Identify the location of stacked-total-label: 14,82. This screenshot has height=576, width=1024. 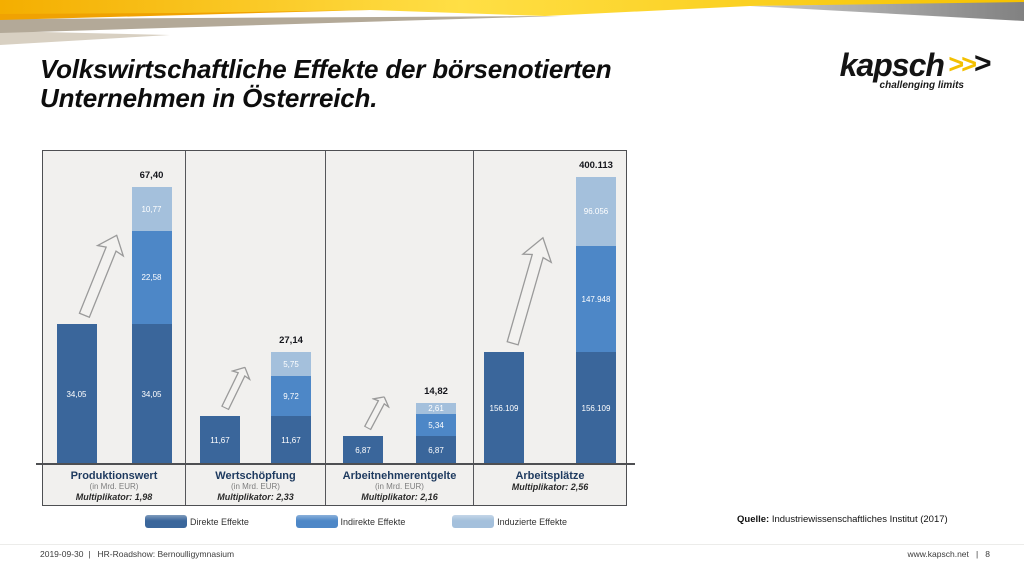
(436, 391).